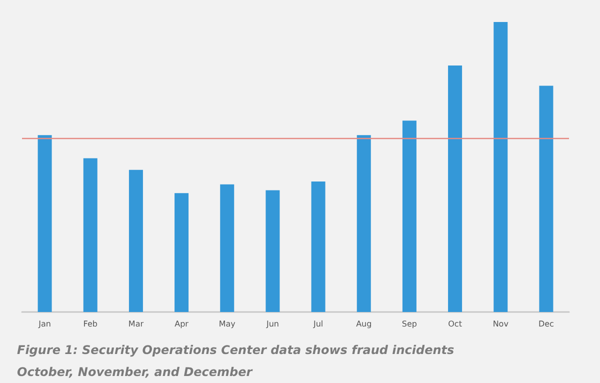 This screenshot has width=600, height=383. I want to click on x-tick-label: Apr, so click(182, 324).